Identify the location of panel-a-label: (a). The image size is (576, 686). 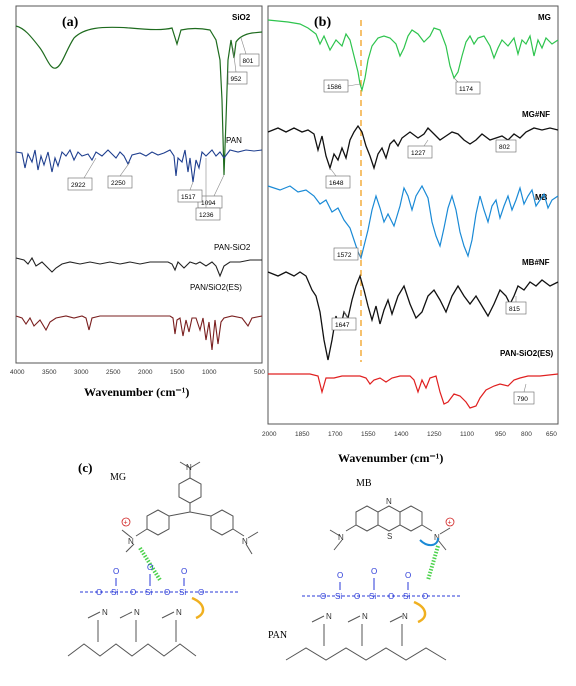
(70, 22).